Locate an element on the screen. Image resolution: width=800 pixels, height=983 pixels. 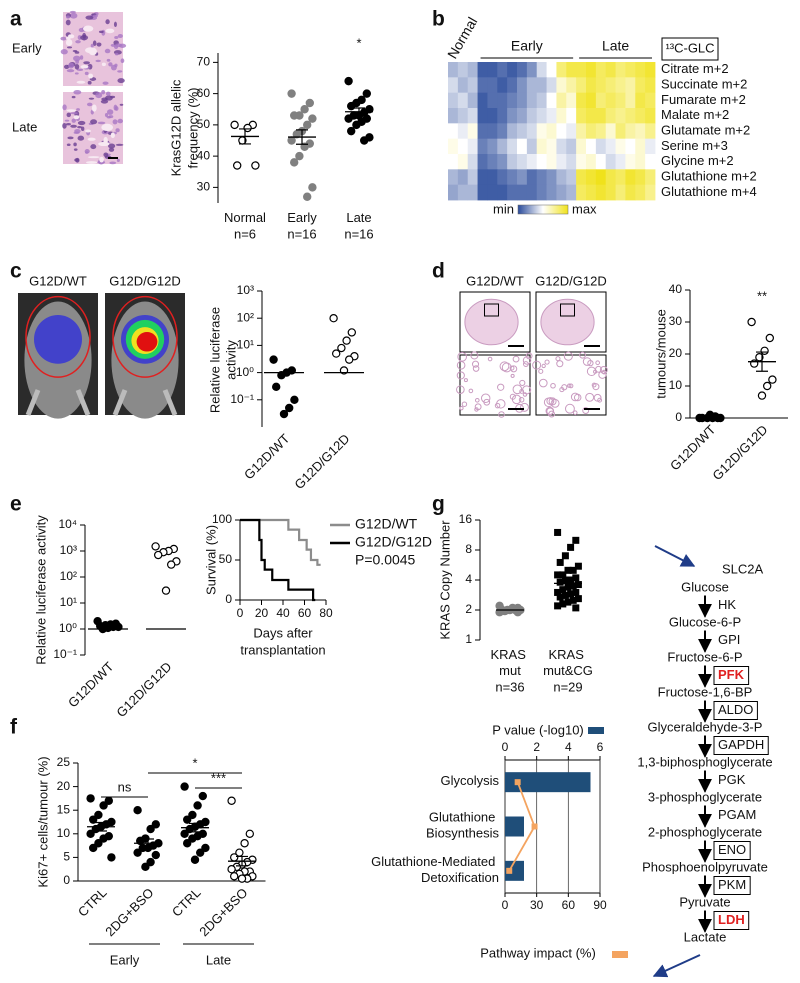
impact-point is located at coordinates (534, 826).